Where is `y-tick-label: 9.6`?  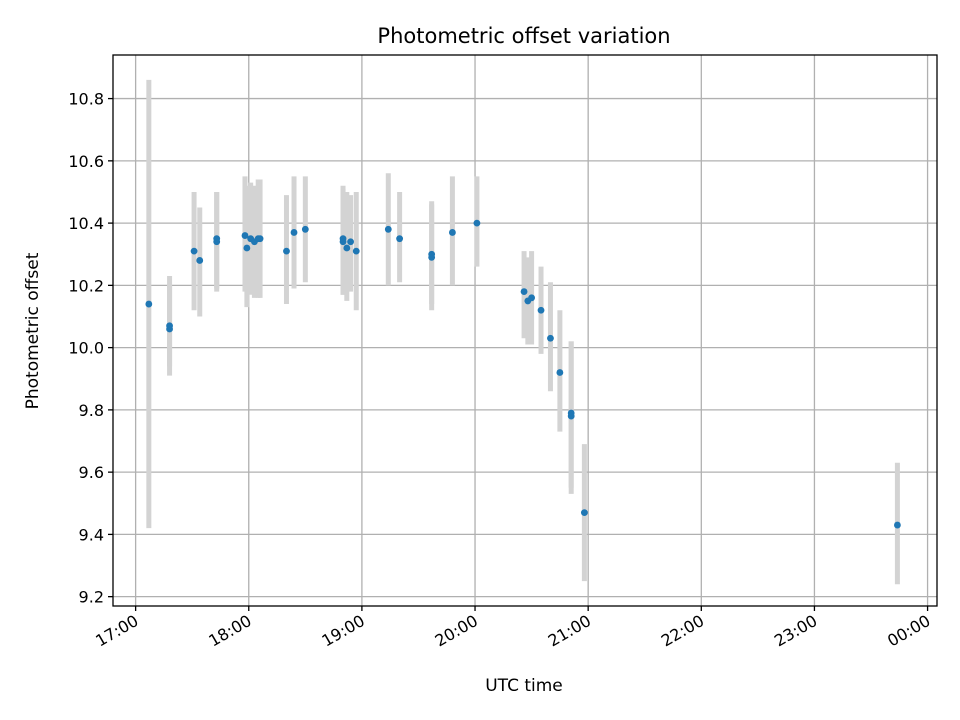
y-tick-label: 9.6 is located at coordinates (91, 472).